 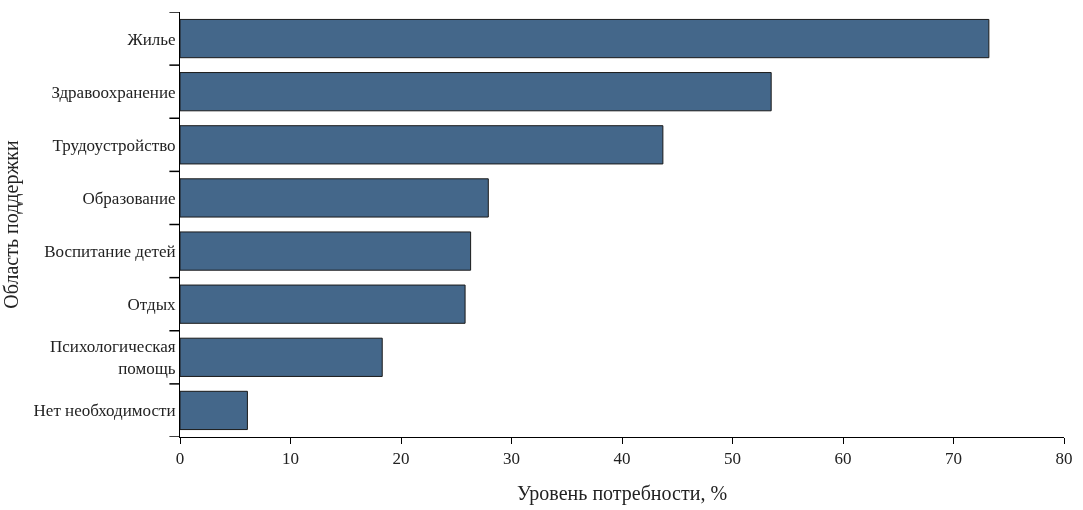 What do you see at coordinates (113, 358) in the screenshot?
I see `y-tick-label: Психологическая помощь` at bounding box center [113, 358].